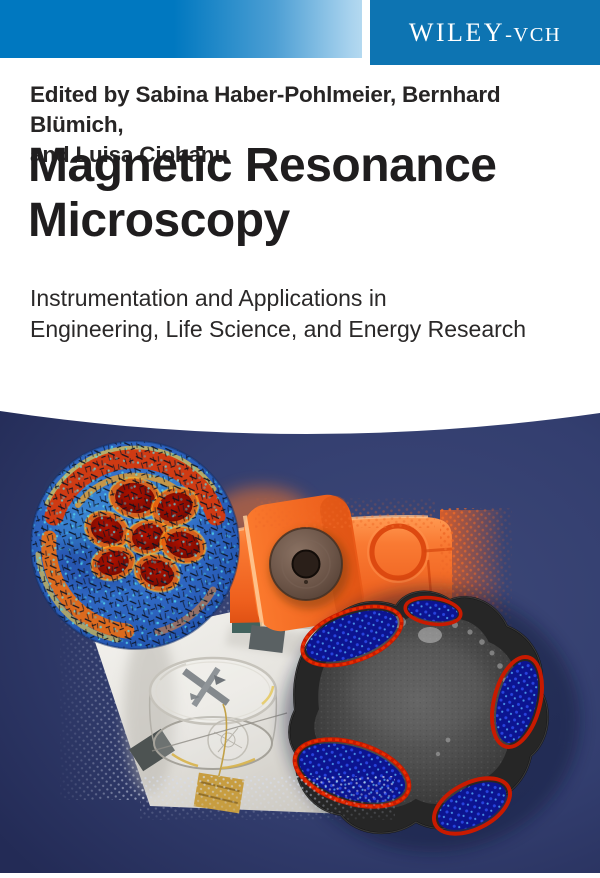 The height and width of the screenshot is (878, 600). Describe the element at coordinates (457, 32) in the screenshot. I see `publisher-wordmark-main: WILEY` at that location.